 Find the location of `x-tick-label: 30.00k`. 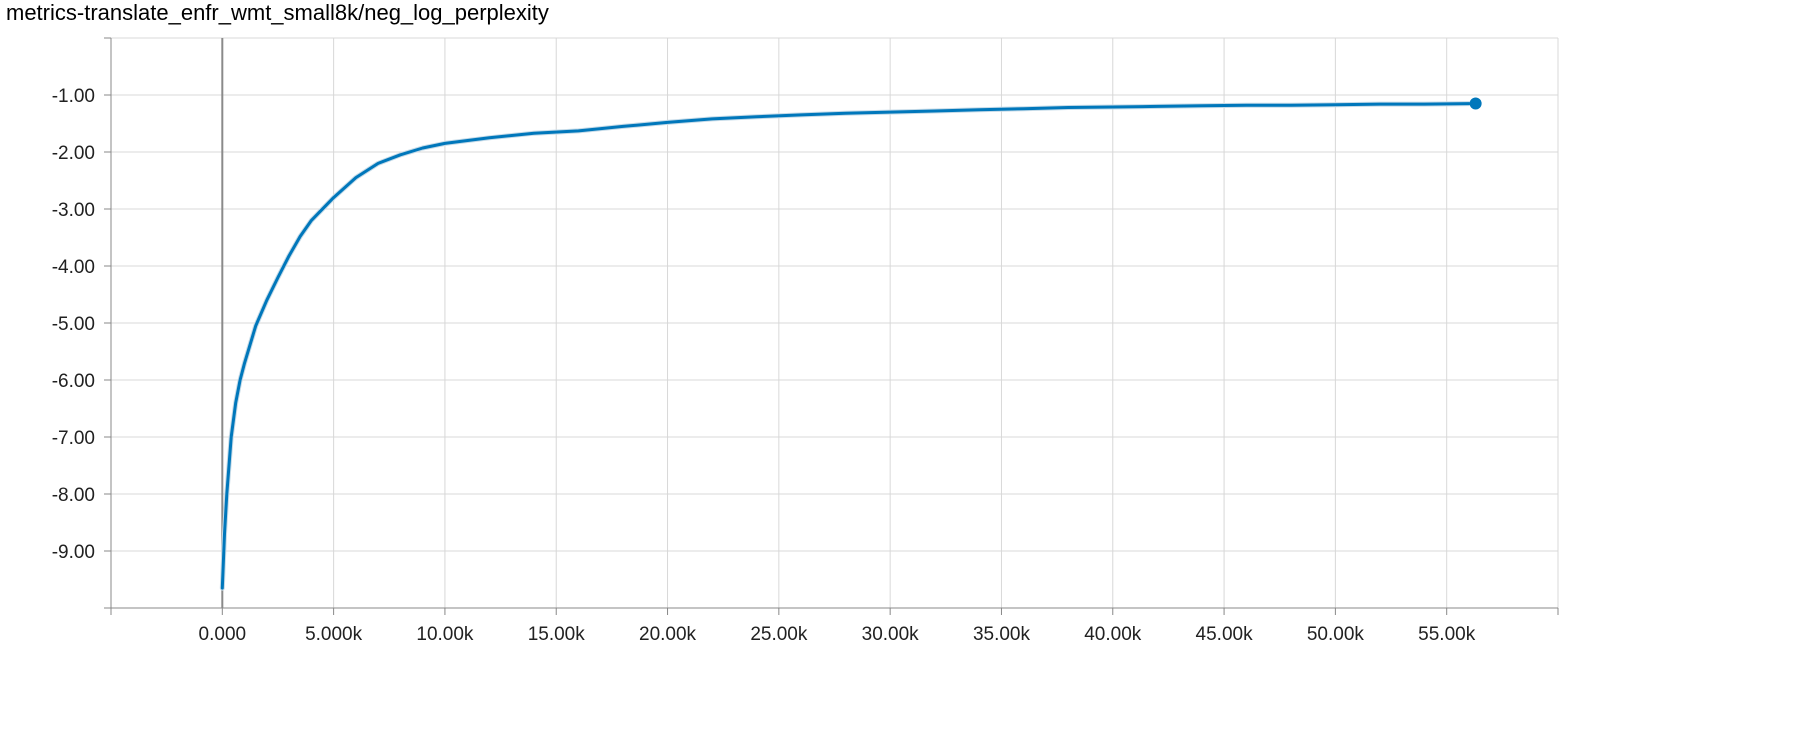

x-tick-label: 30.00k is located at coordinates (891, 634).